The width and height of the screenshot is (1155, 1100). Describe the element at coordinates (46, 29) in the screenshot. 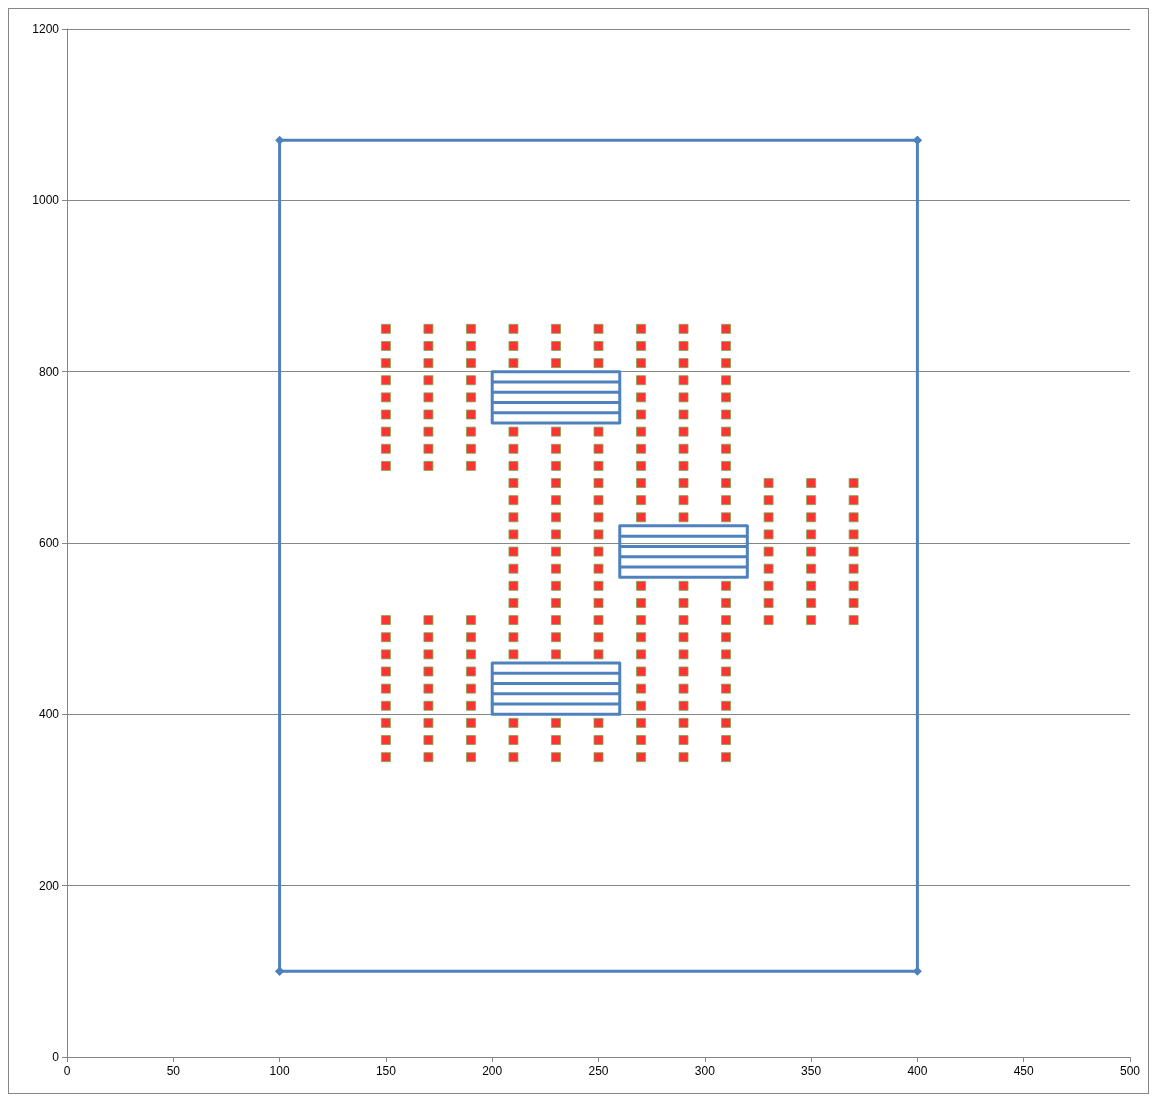

I see `y-tick-label: 1200` at that location.